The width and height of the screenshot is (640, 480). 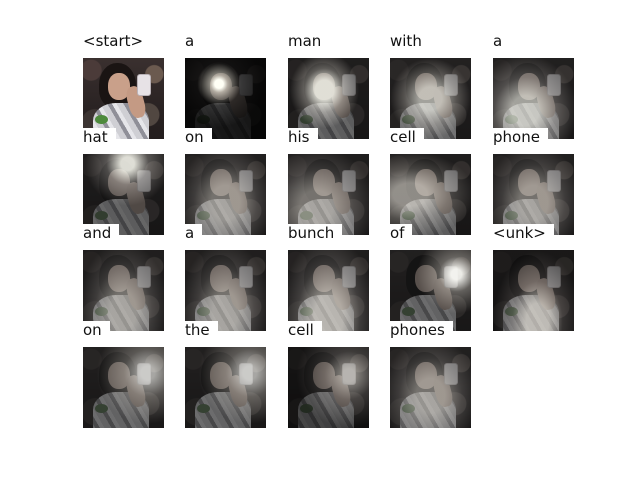 I want to click on word-label: the, so click(x=201, y=331).